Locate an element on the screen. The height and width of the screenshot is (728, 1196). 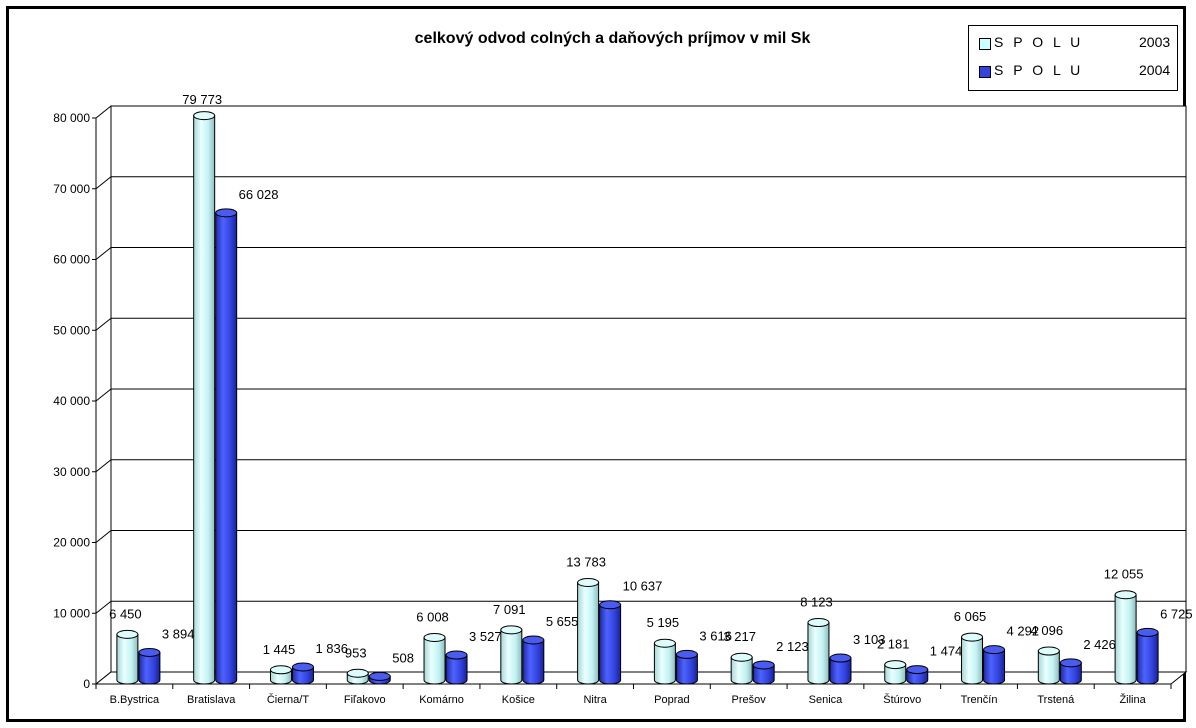
y-tick-label: 10 000 is located at coordinates (71, 613).